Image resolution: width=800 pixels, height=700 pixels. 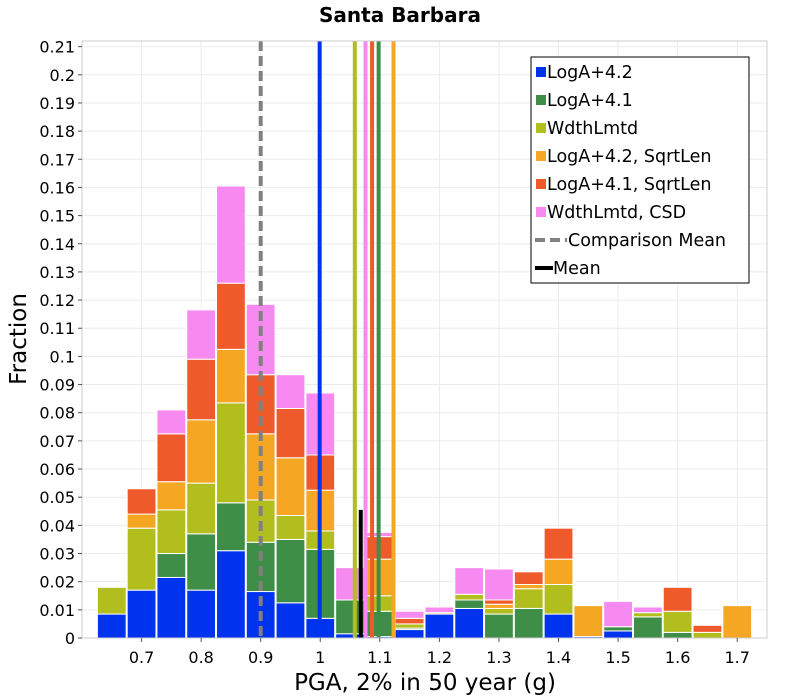 What do you see at coordinates (629, 157) in the screenshot?
I see `legend-label: LogA+4.2, SqrtLen` at bounding box center [629, 157].